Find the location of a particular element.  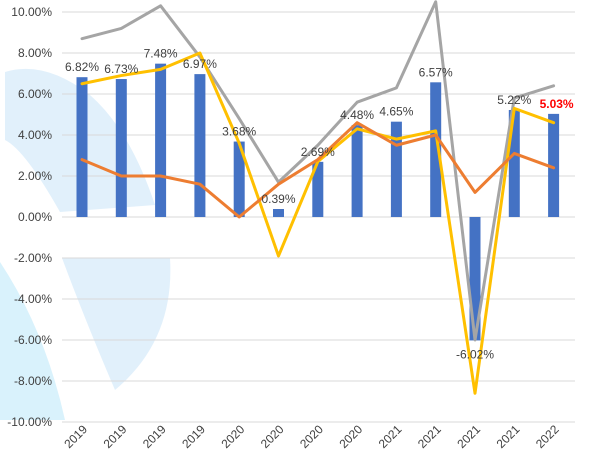

y-tick-label: 4.00% is located at coordinates (35, 135).